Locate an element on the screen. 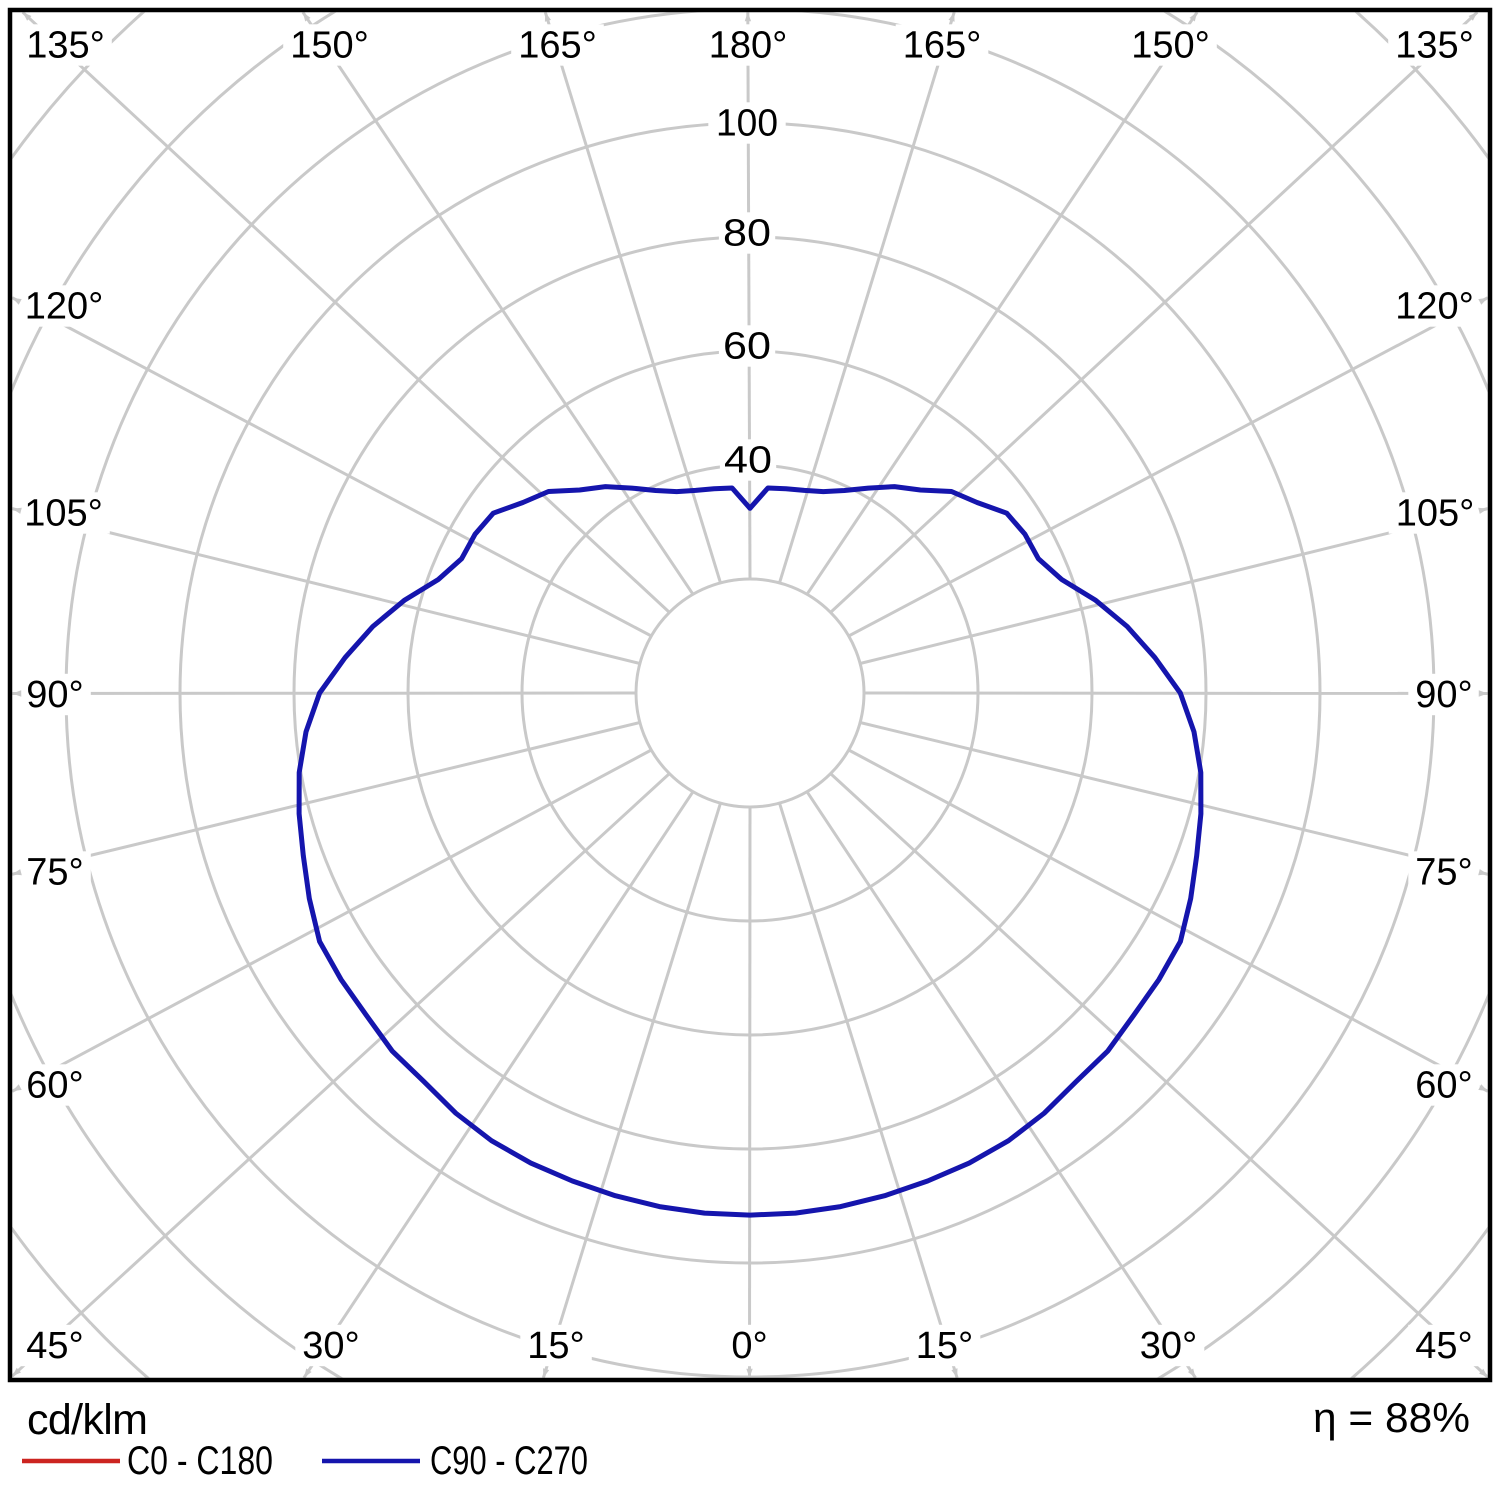  svg-text: 100 is located at coordinates (747, 124).